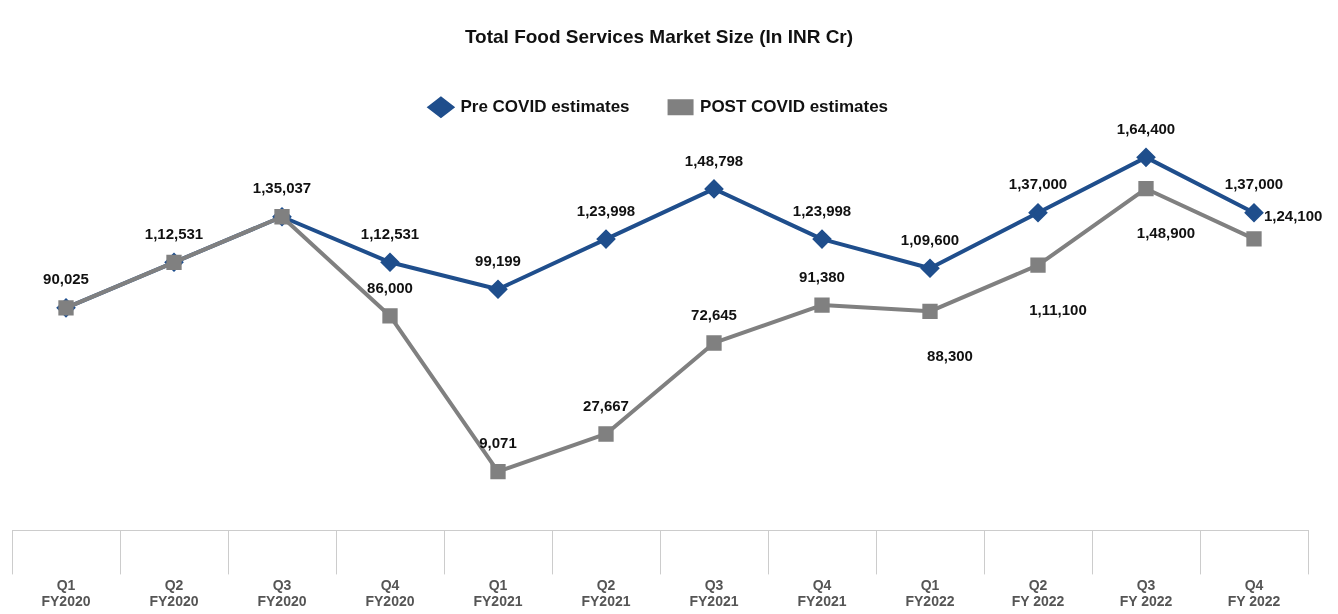 The height and width of the screenshot is (614, 1338). Describe the element at coordinates (1293, 216) in the screenshot. I see `data-label: 1,24,100` at that location.